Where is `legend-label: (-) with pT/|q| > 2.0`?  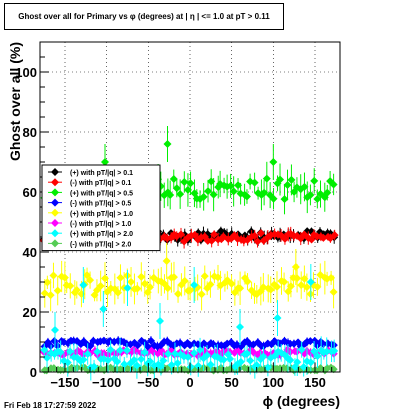
legend-label: (-) with pT/|q| > 2.0 is located at coordinates (100, 244).